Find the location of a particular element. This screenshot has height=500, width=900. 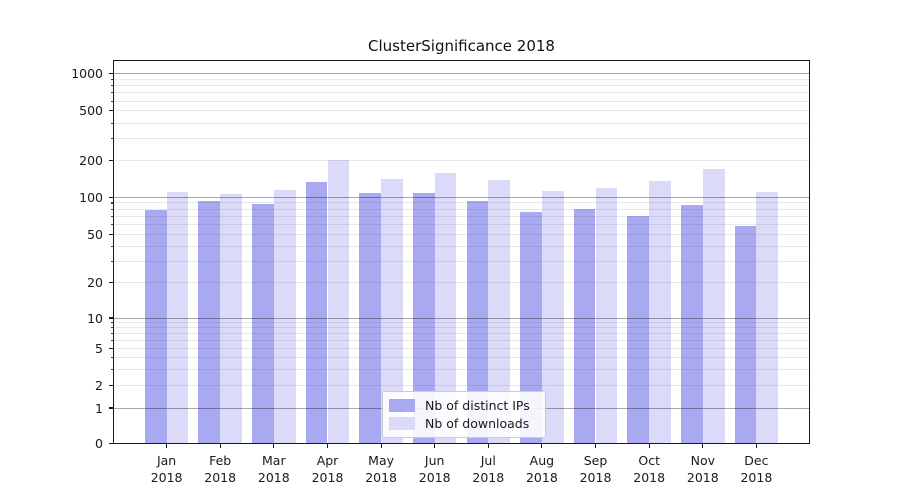

x-tick-label: Oct 2018 is located at coordinates (649, 469).